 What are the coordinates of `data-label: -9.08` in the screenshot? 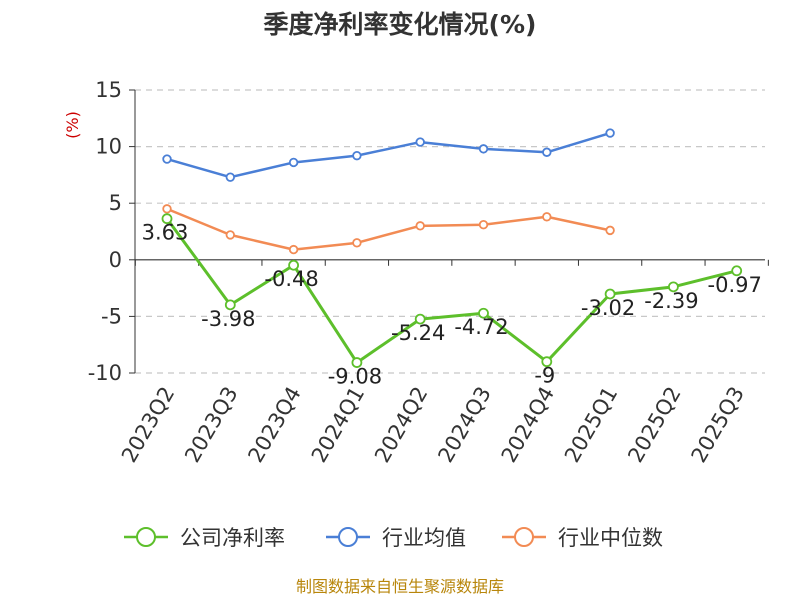 It's located at (355, 377).